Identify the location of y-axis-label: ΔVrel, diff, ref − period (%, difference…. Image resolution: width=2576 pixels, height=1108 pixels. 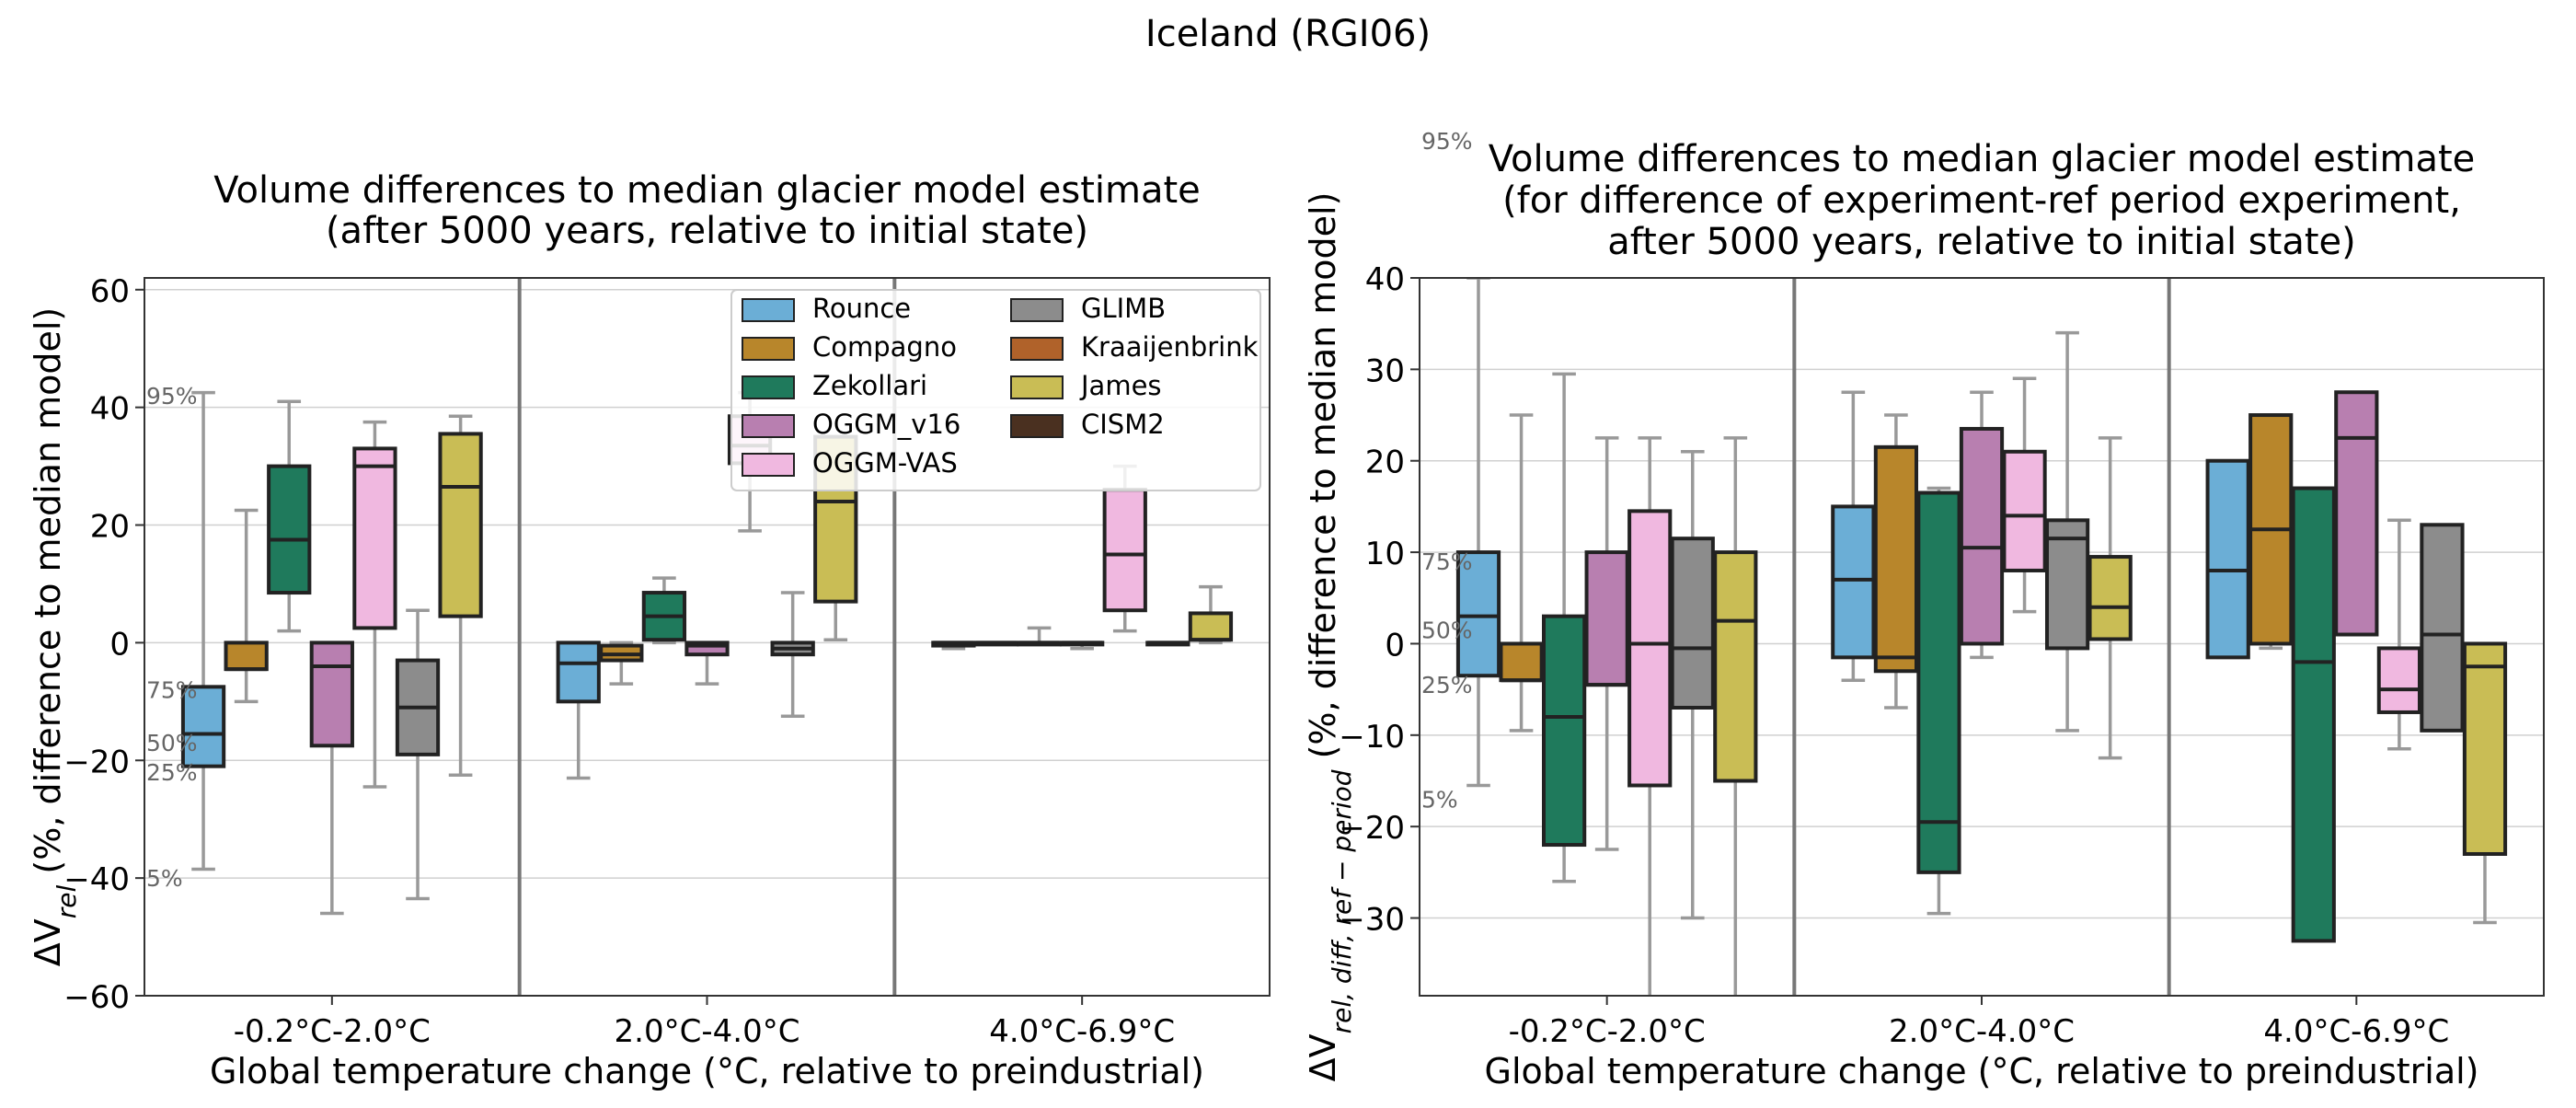
(1330, 637).